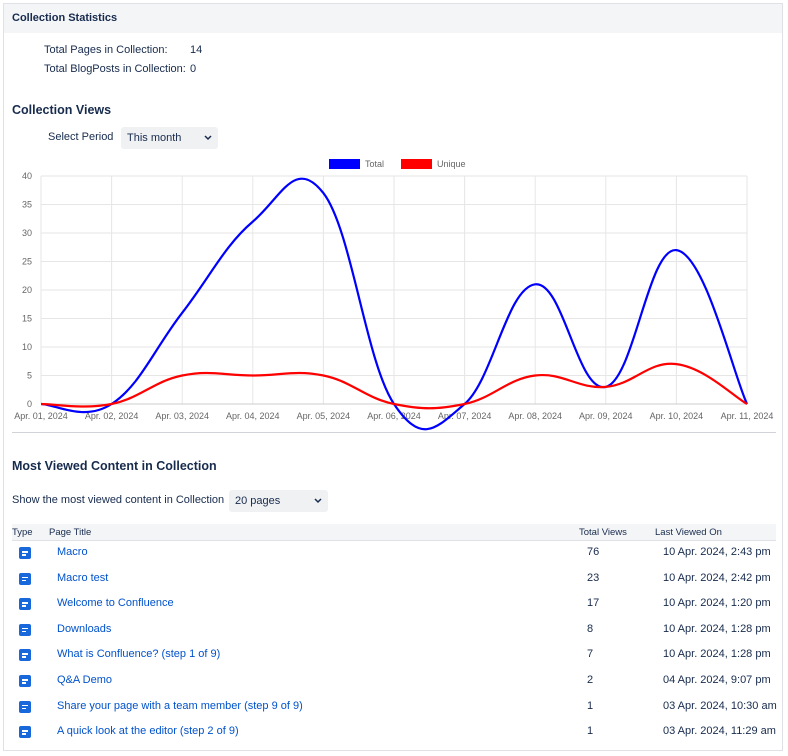 The height and width of the screenshot is (756, 788). Describe the element at coordinates (593, 603) in the screenshot. I see `total-views: 17` at that location.